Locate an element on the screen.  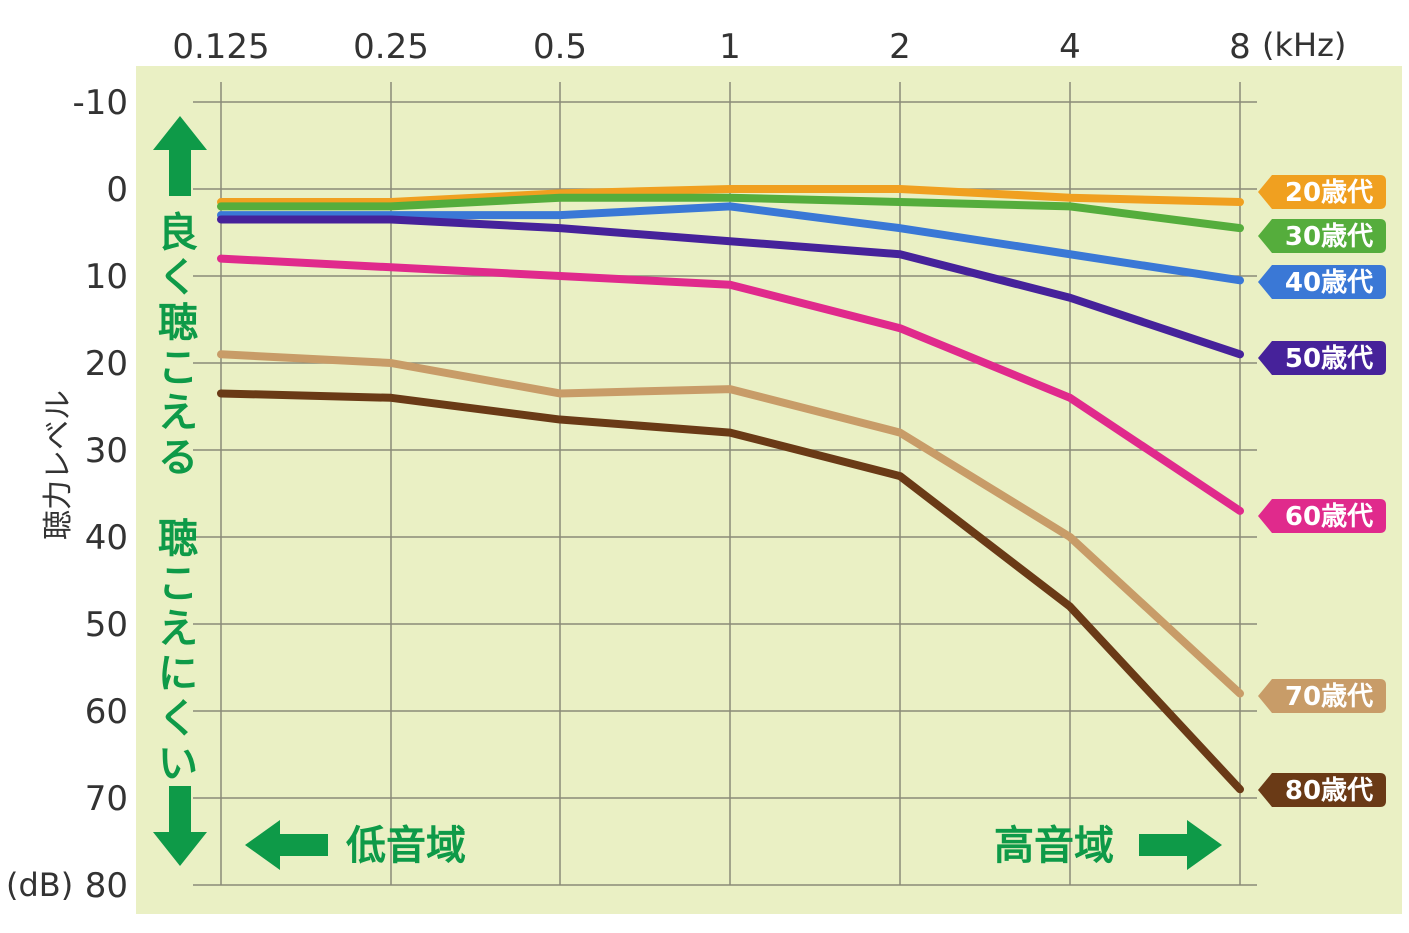
annotation-hard-hearing: 聴こえにくい is located at coordinates (178, 651).